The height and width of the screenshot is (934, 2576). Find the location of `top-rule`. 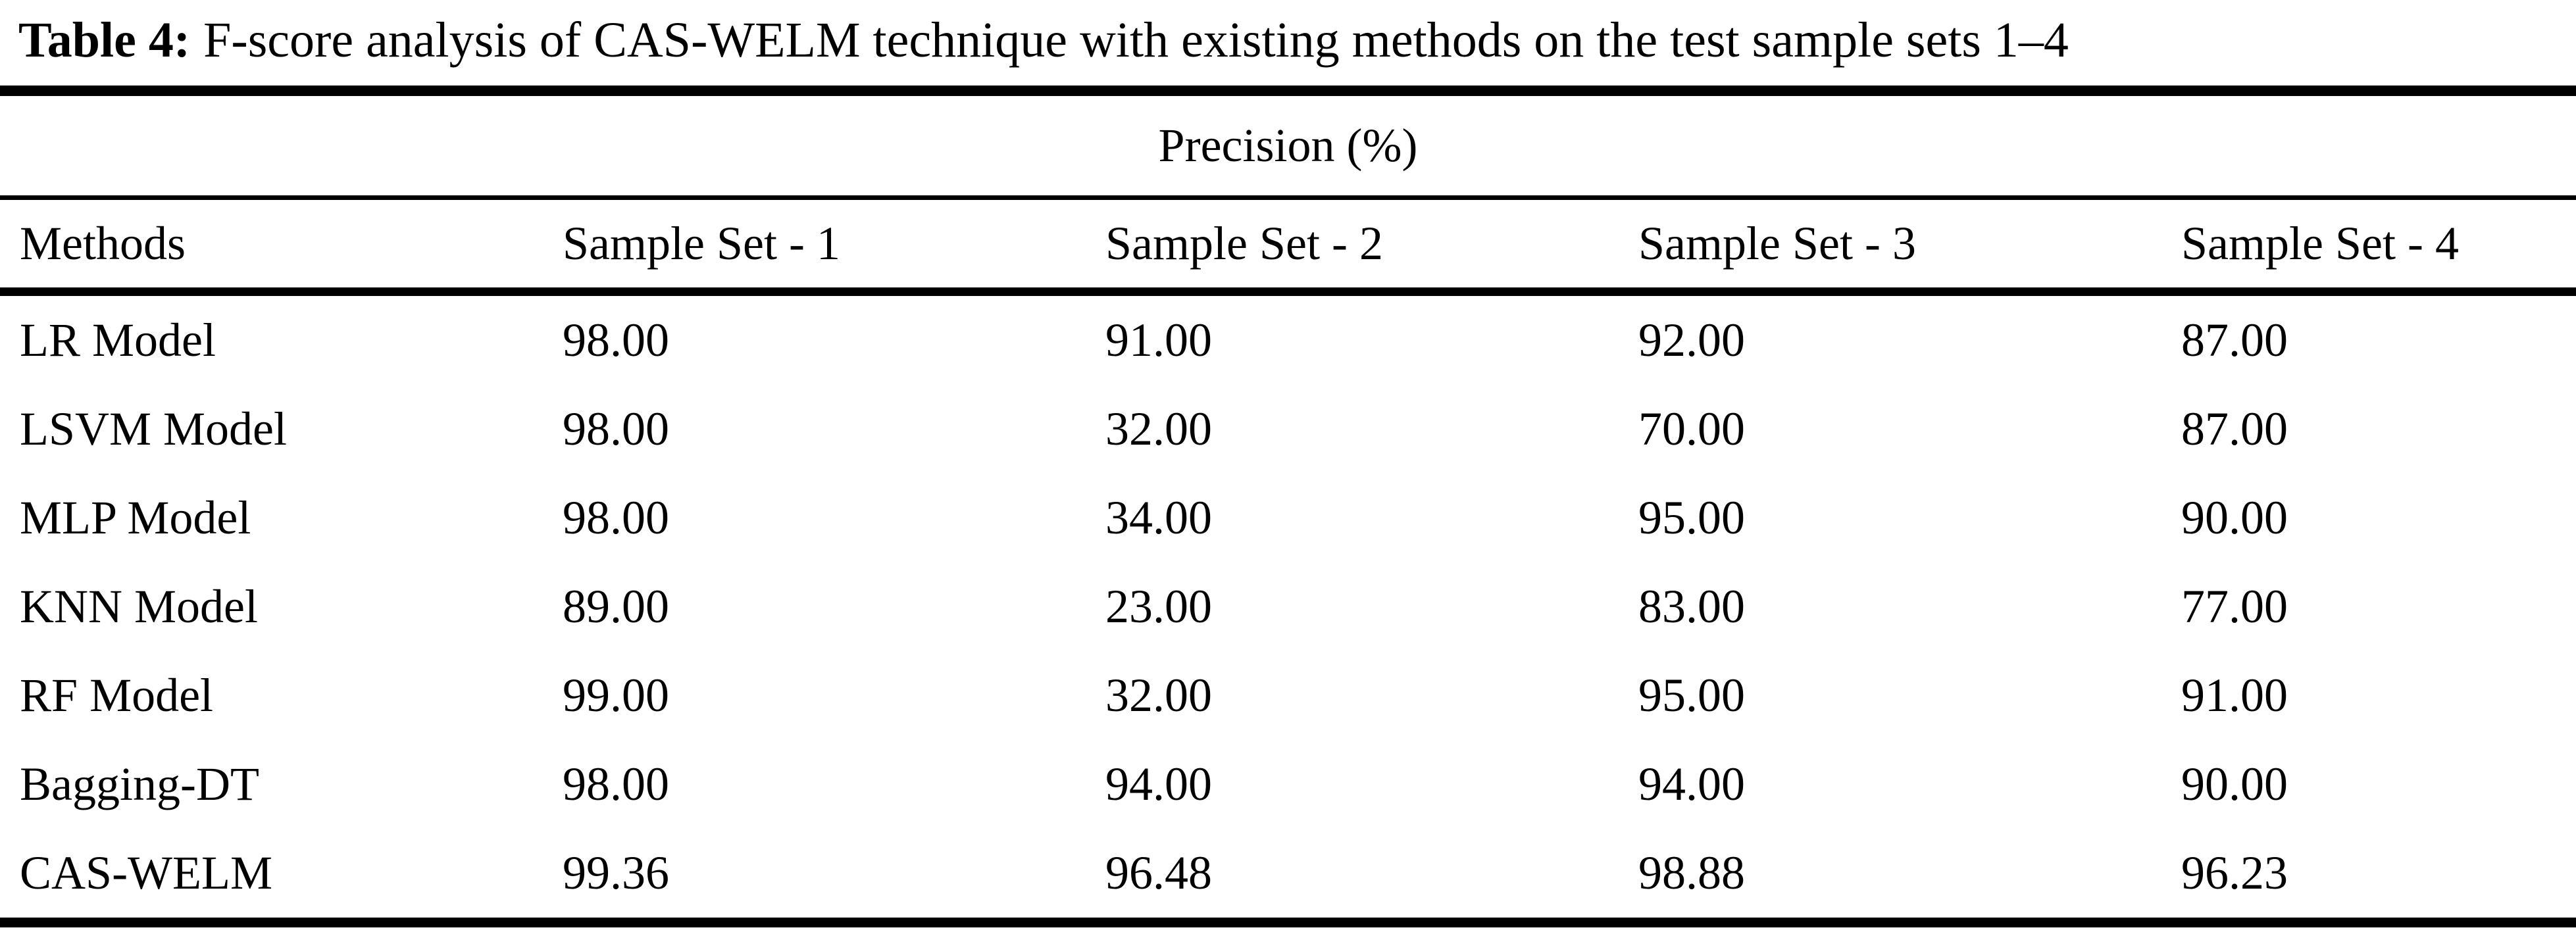

top-rule is located at coordinates (1288, 91).